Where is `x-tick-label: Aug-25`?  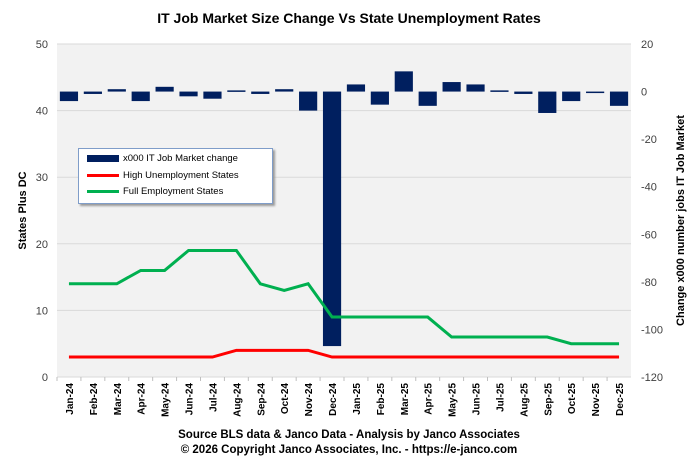 x-tick-label: Aug-25 is located at coordinates (524, 400).